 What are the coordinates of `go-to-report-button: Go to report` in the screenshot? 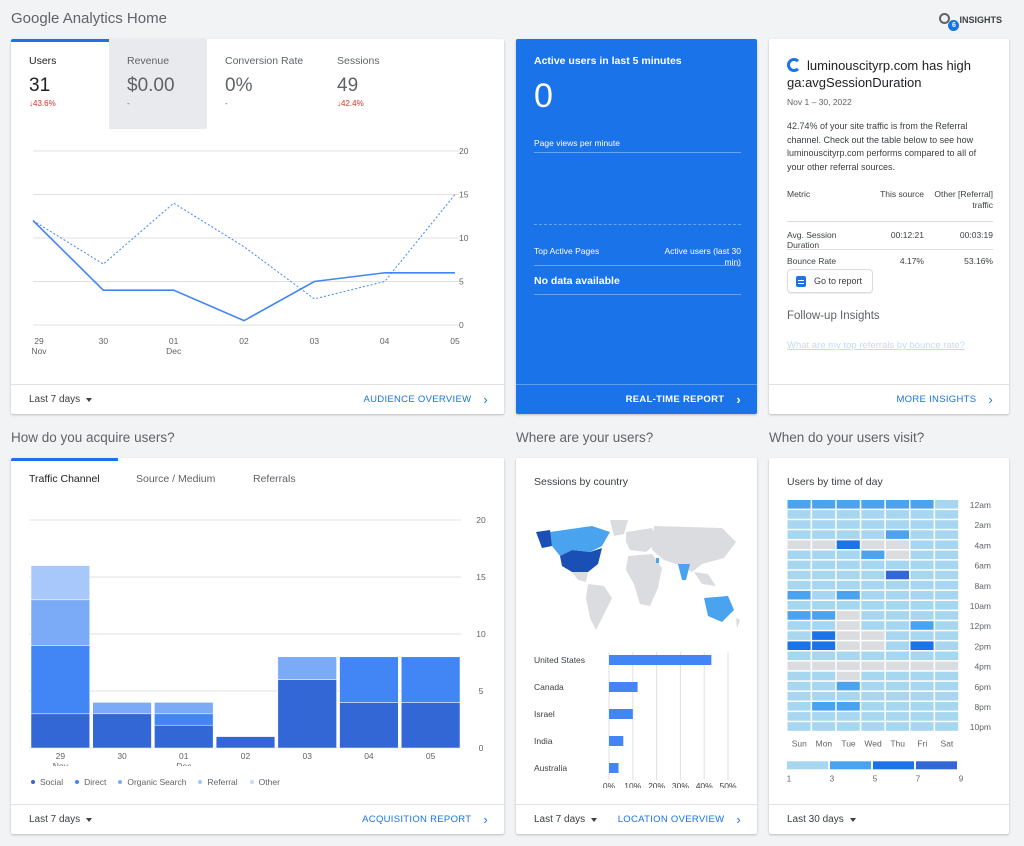 It's located at (830, 281).